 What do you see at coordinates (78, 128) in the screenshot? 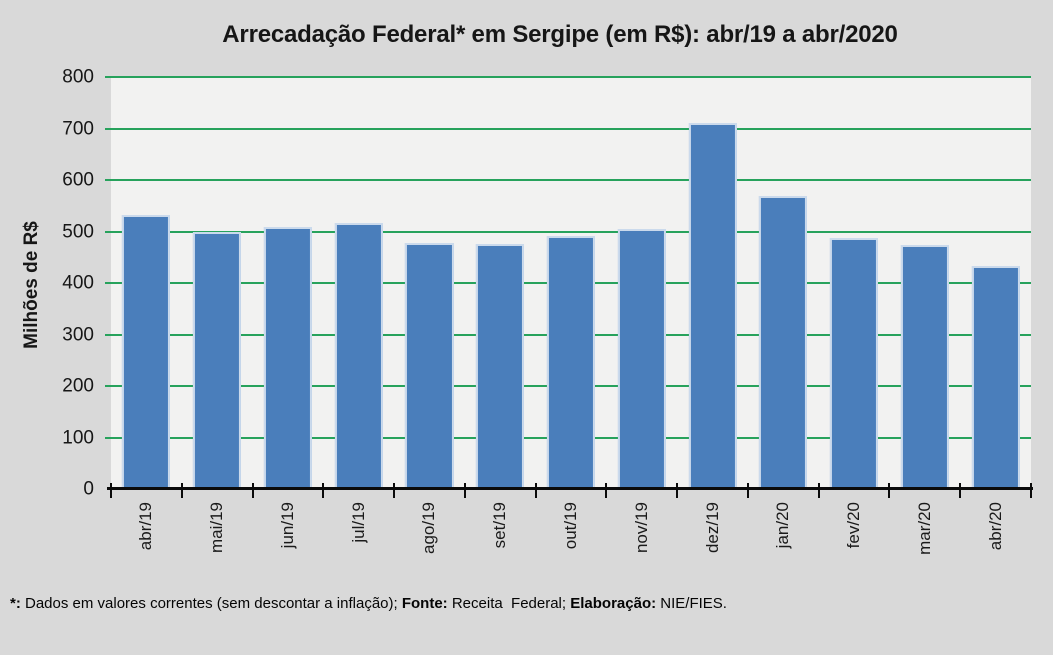
I see `y-tick-label-700: 700` at bounding box center [78, 128].